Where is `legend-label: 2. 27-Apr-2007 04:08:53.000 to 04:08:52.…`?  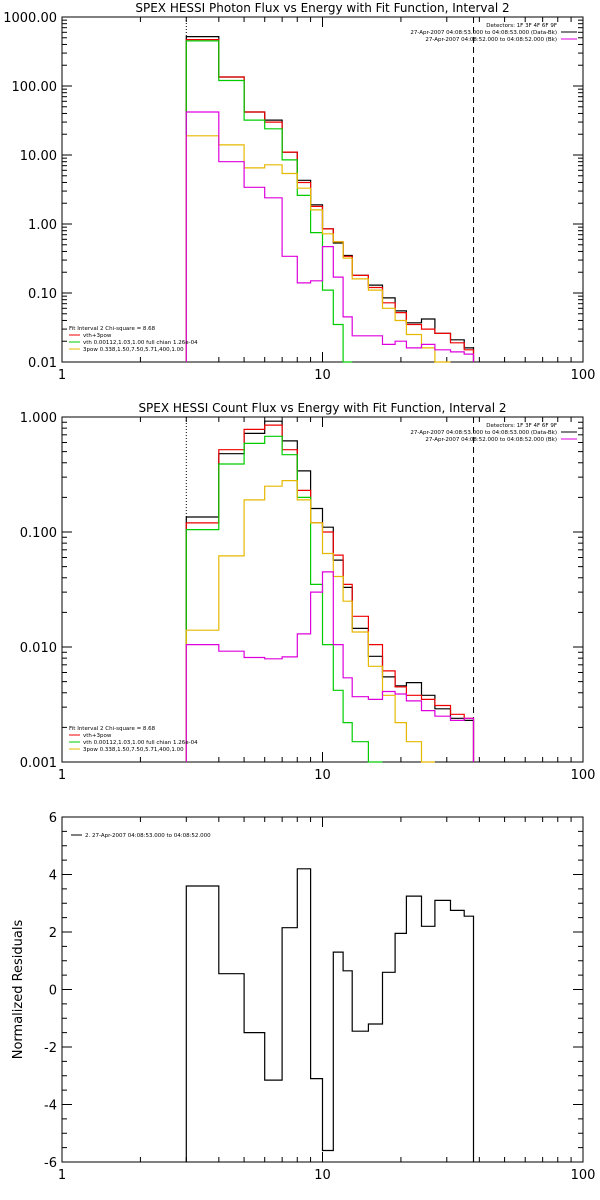
legend-label: 2. 27-Apr-2007 04:08:53.000 to 04:08:52.… is located at coordinates (148, 836).